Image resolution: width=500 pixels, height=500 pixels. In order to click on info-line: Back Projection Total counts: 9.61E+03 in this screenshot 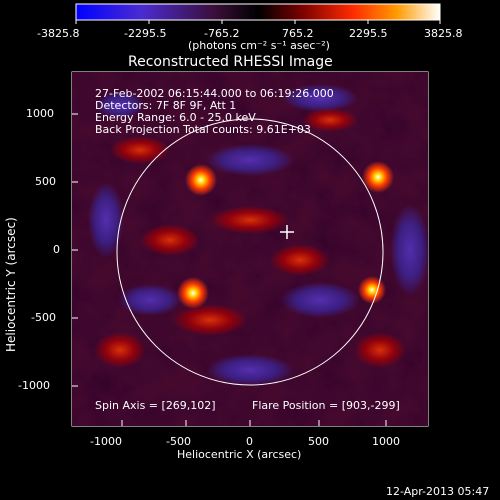, I will do `click(203, 129)`.